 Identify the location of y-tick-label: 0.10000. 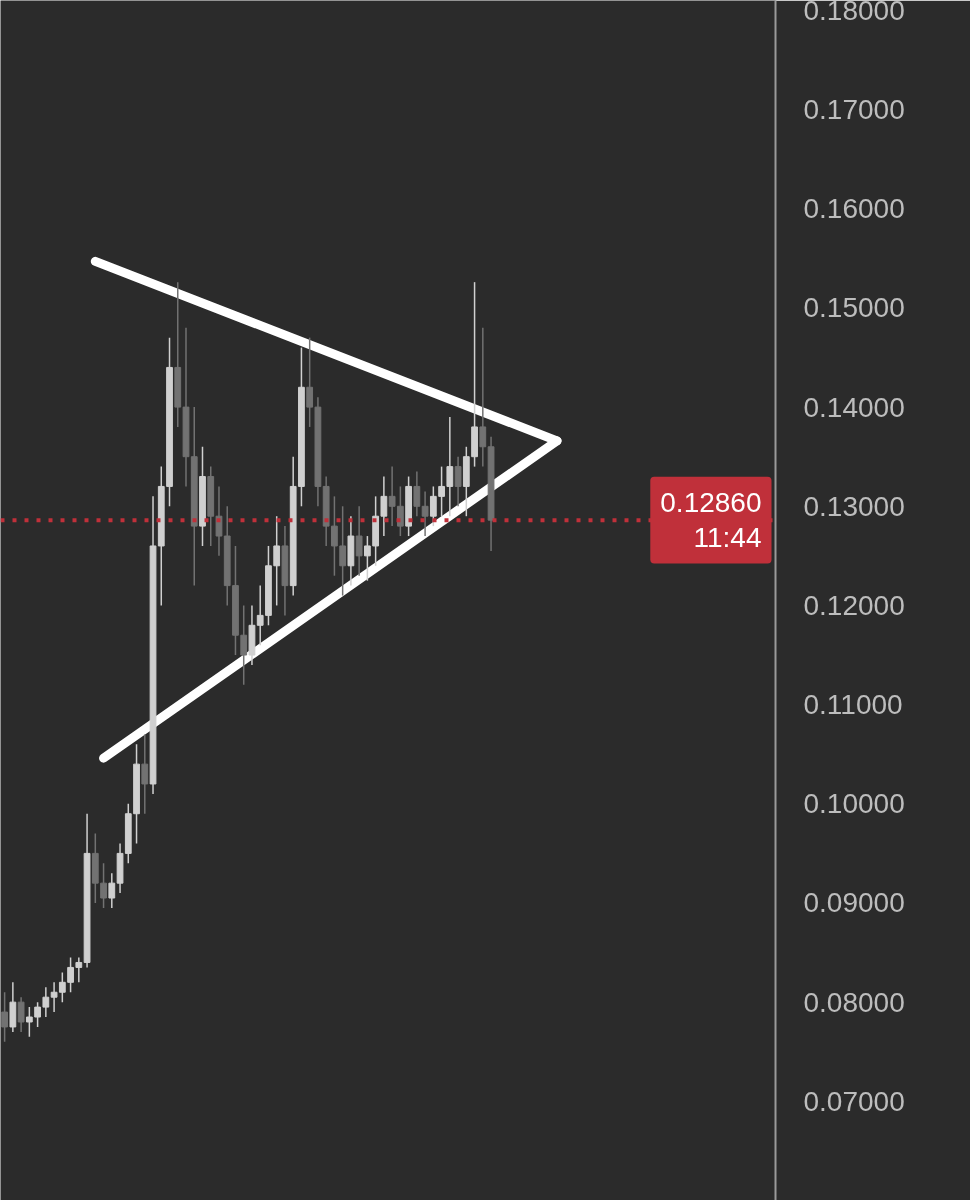
(854, 804).